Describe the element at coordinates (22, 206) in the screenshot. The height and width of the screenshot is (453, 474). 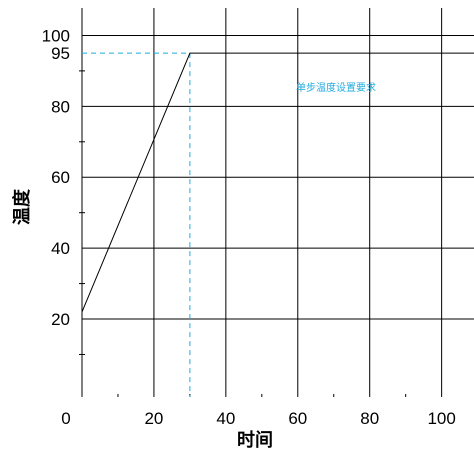
I see `y-axis-title: 温度` at that location.